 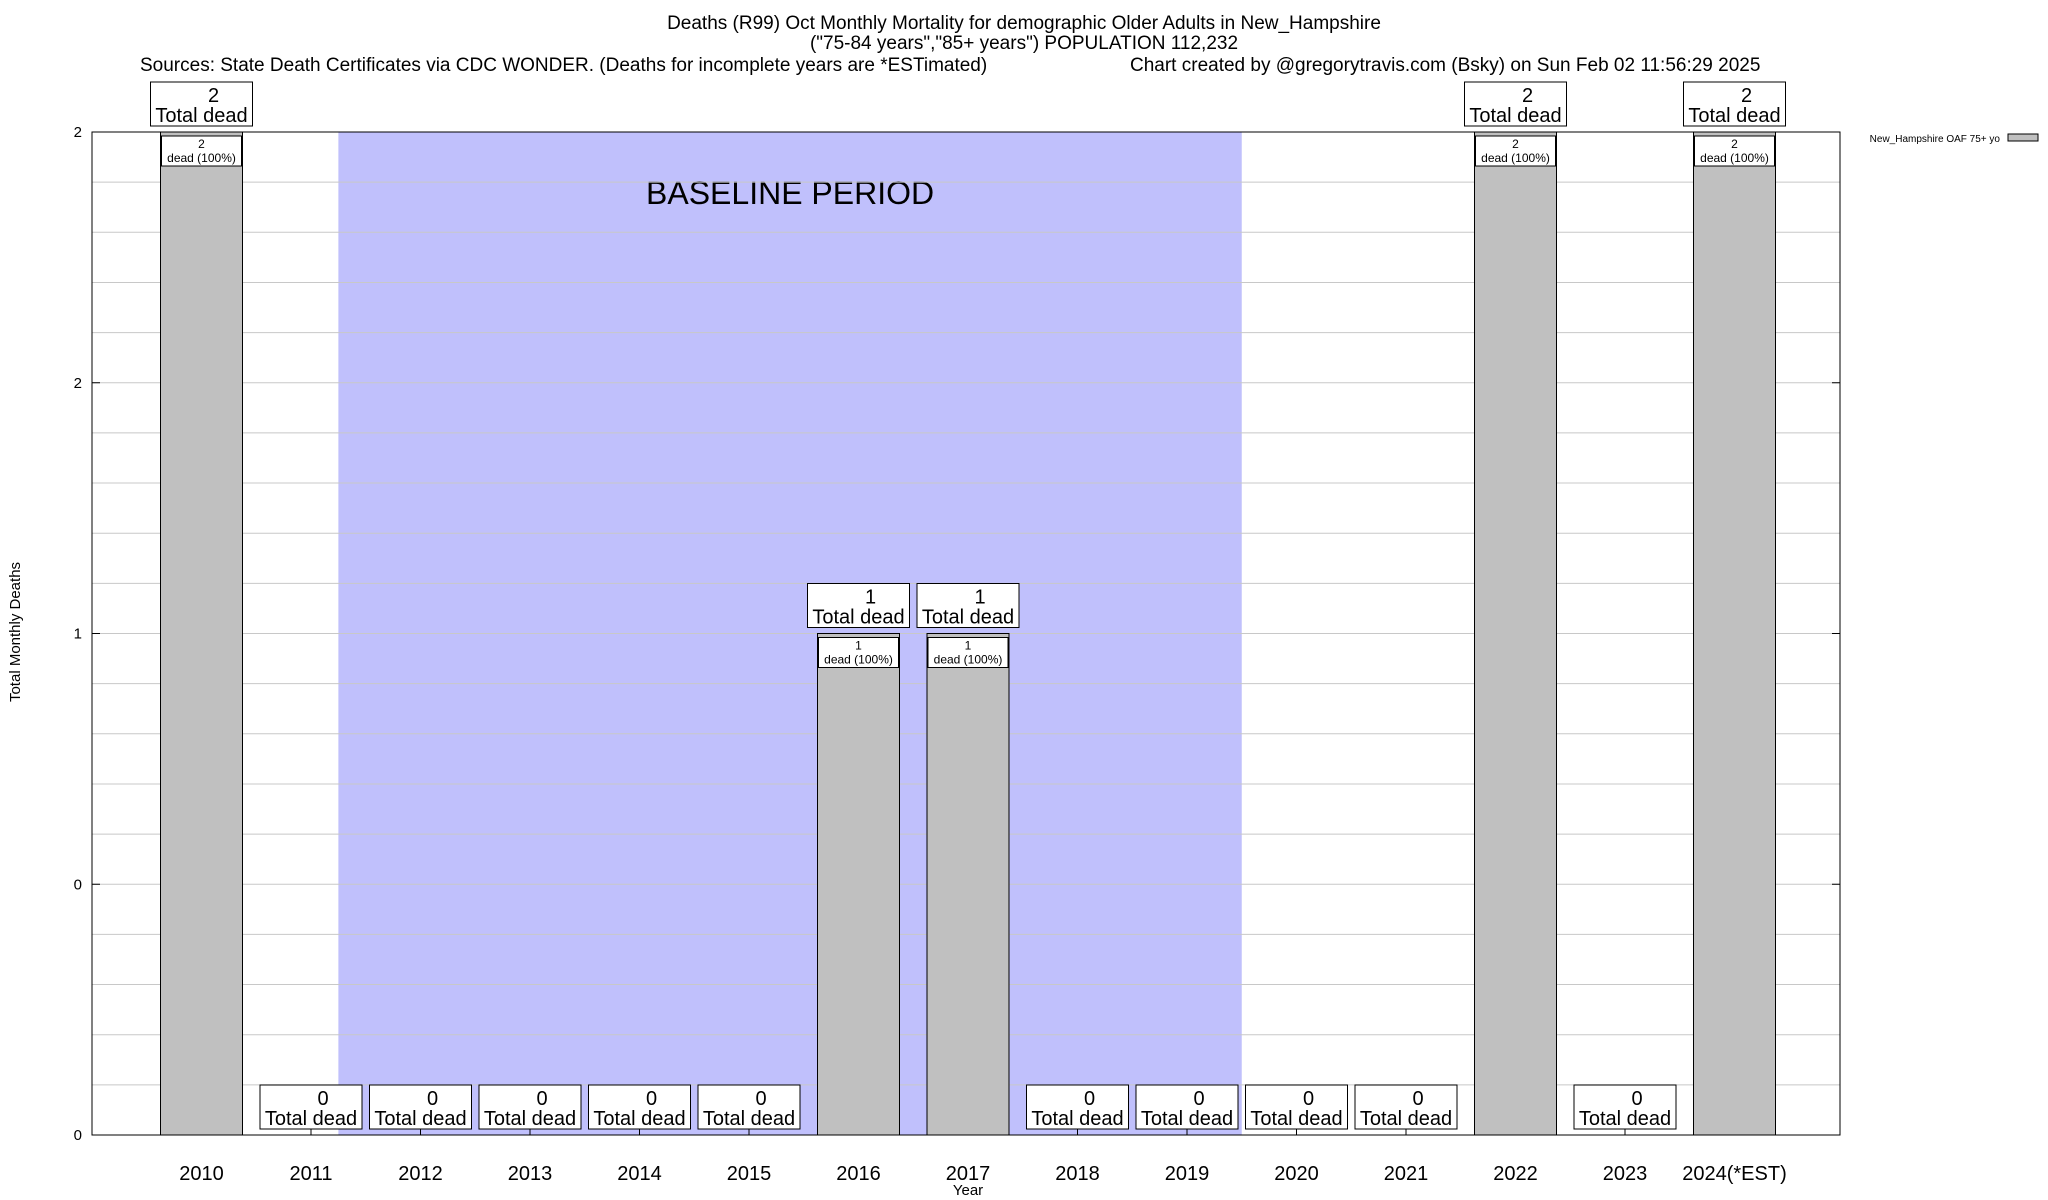 What do you see at coordinates (2023, 137) in the screenshot?
I see `legend-swatch` at bounding box center [2023, 137].